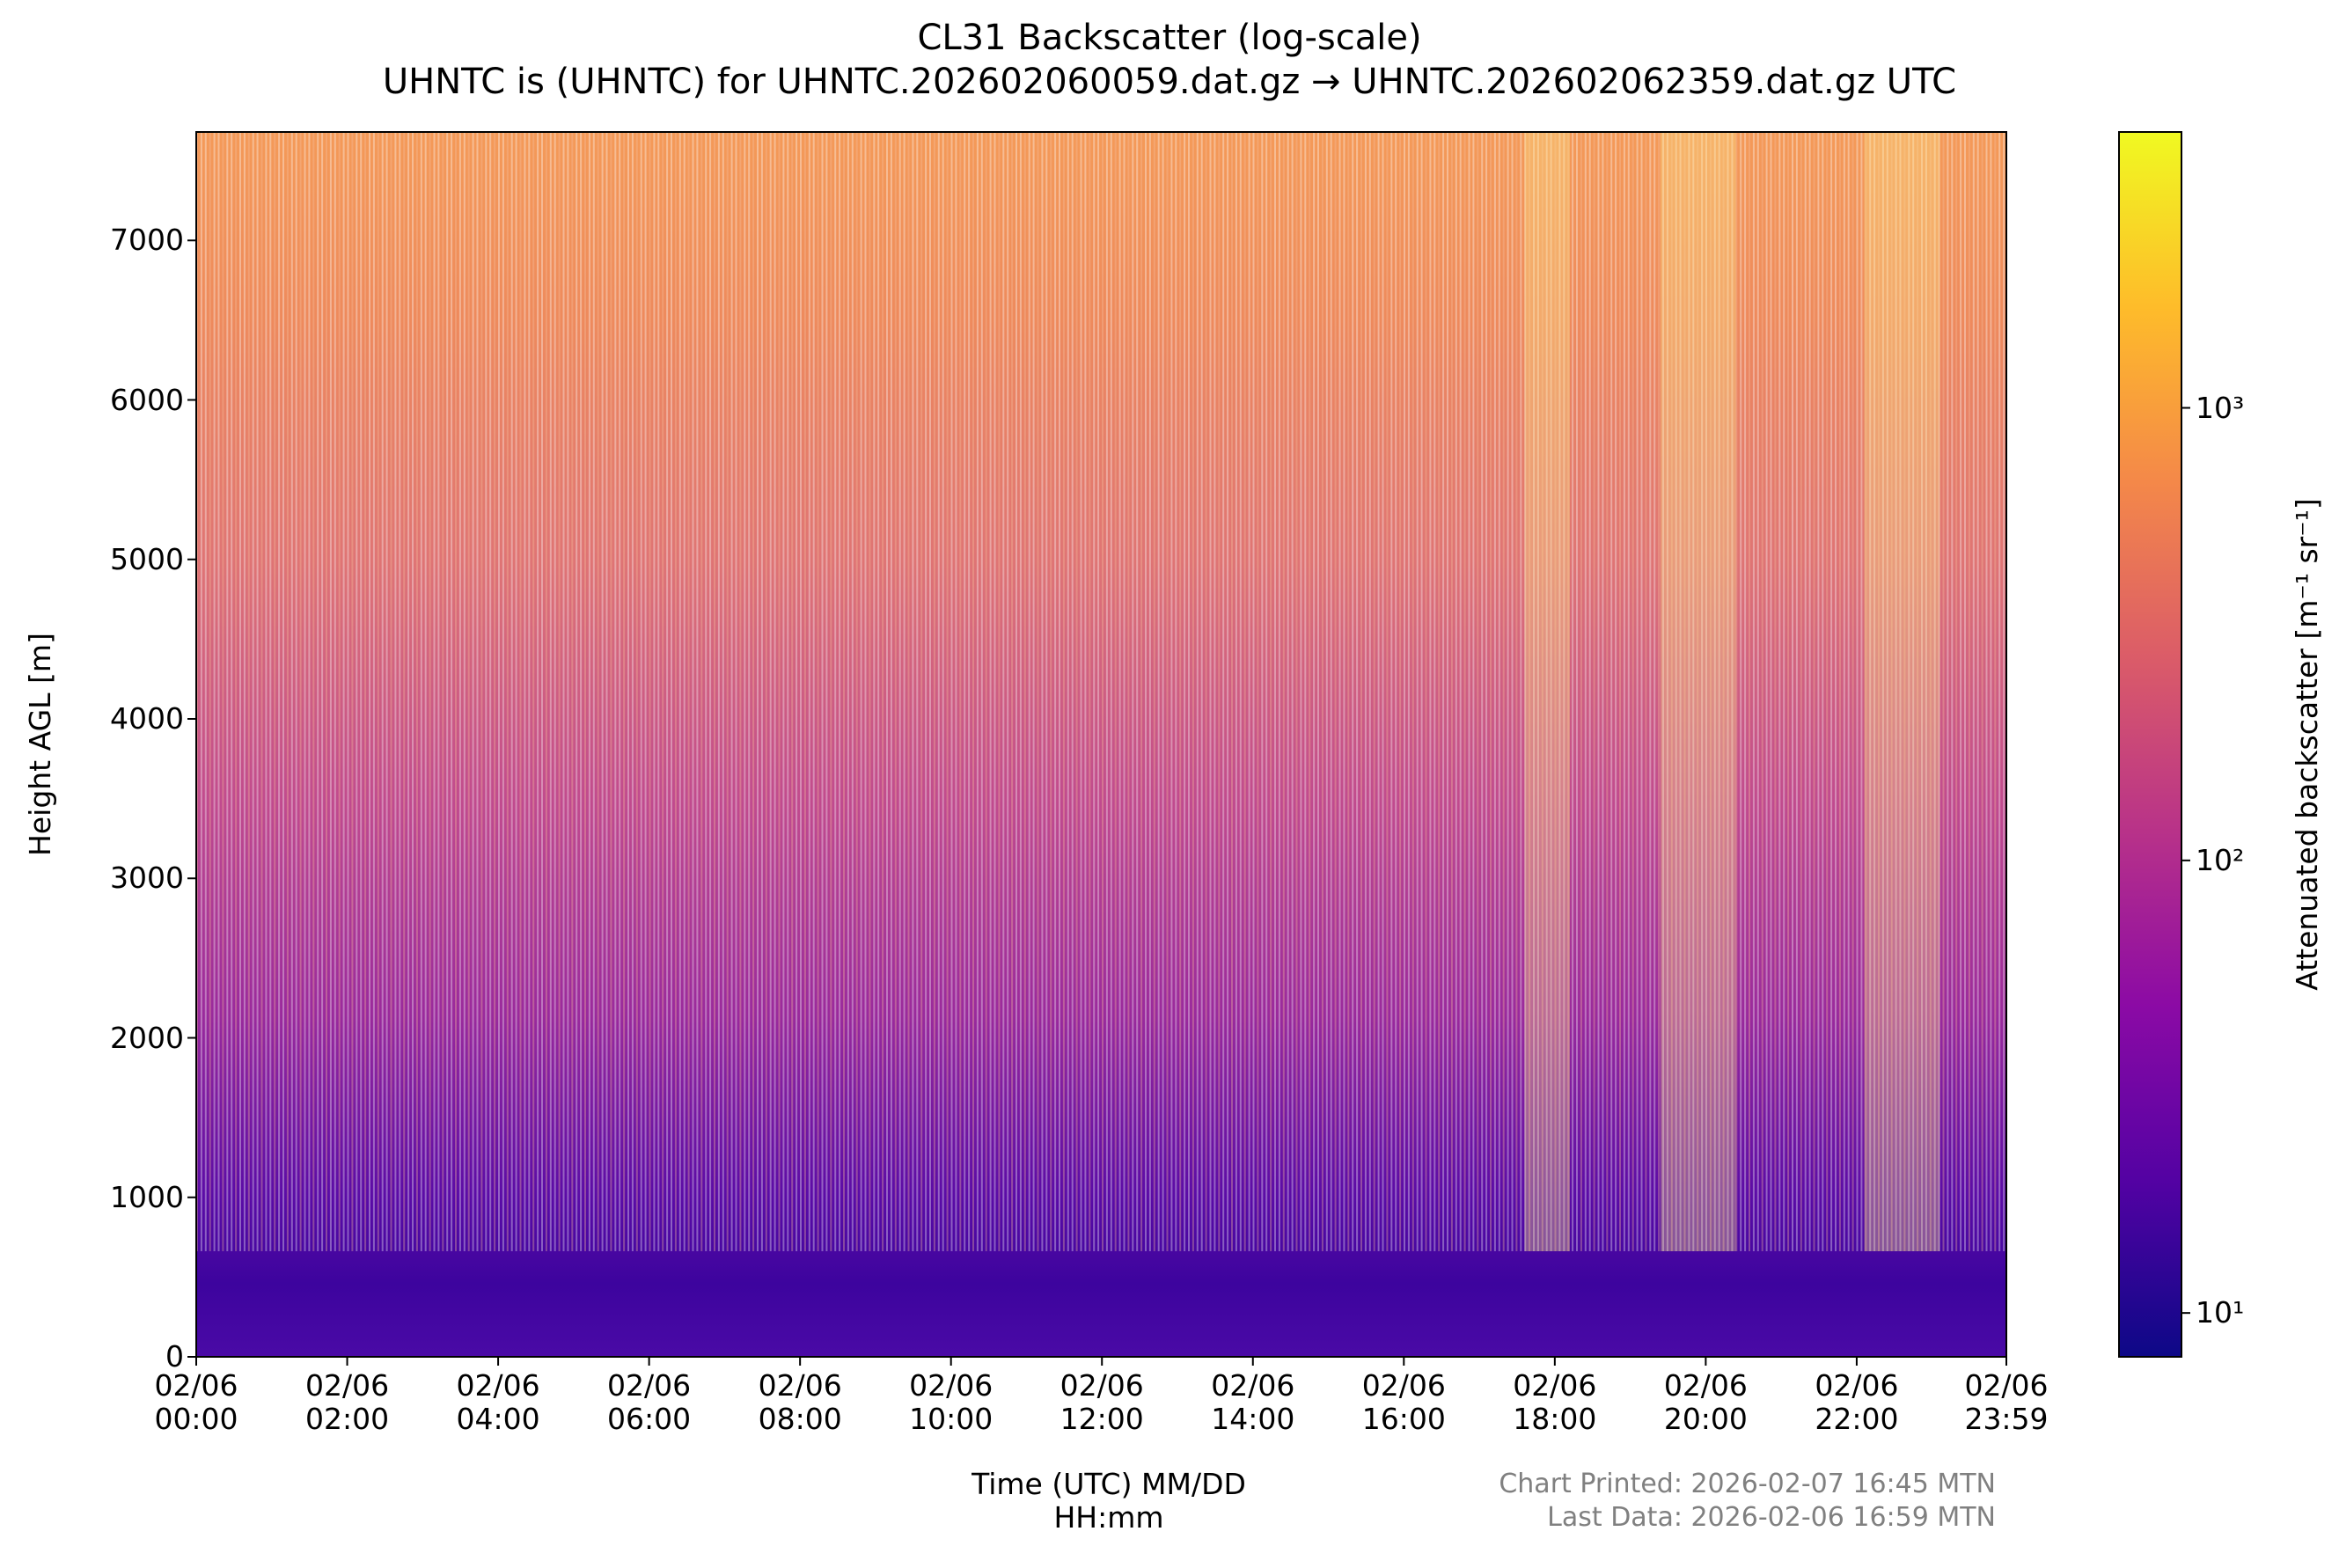 Image resolution: width=2339 pixels, height=1568 pixels. What do you see at coordinates (1102, 1402) in the screenshot?
I see `x-tick-label: 02/06 12:00` at bounding box center [1102, 1402].